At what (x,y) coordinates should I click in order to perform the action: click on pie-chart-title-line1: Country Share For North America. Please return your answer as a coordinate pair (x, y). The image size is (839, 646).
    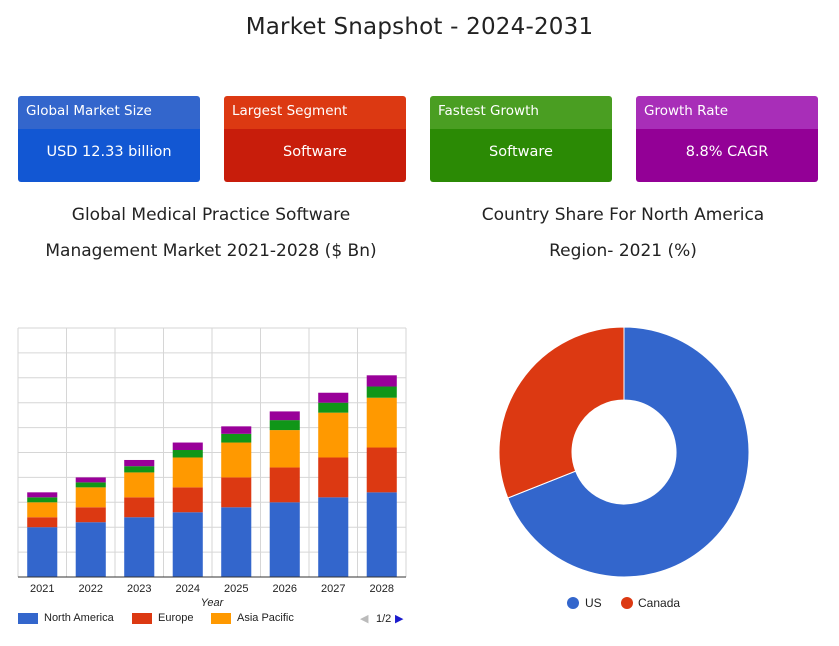
    Looking at the image, I should click on (623, 215).